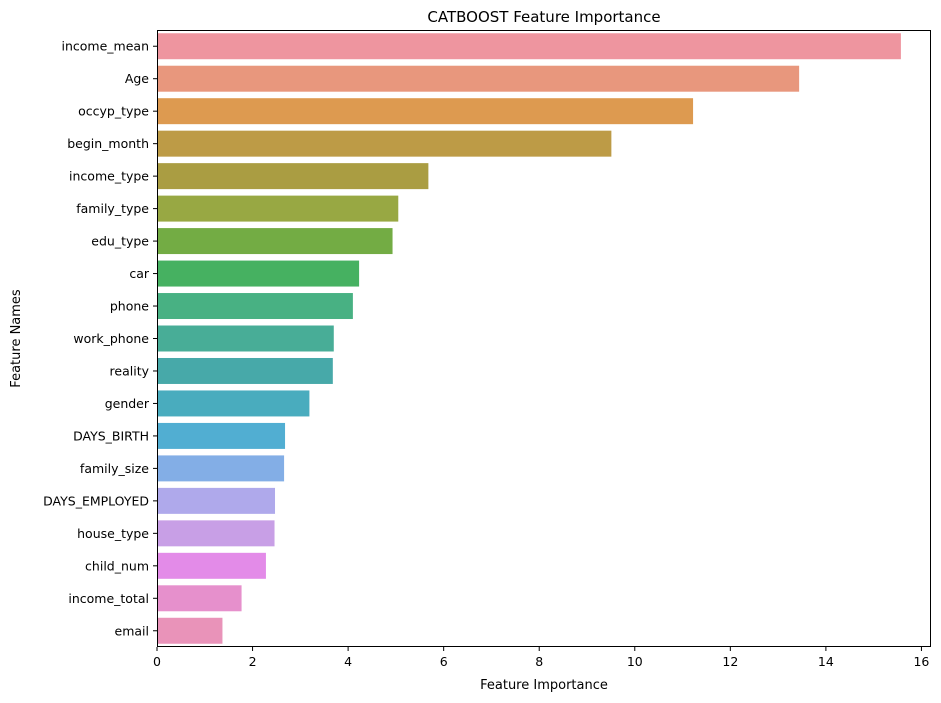 The image size is (941, 703). Describe the element at coordinates (16, 338) in the screenshot. I see `y-axis-label: Feature Names` at that location.